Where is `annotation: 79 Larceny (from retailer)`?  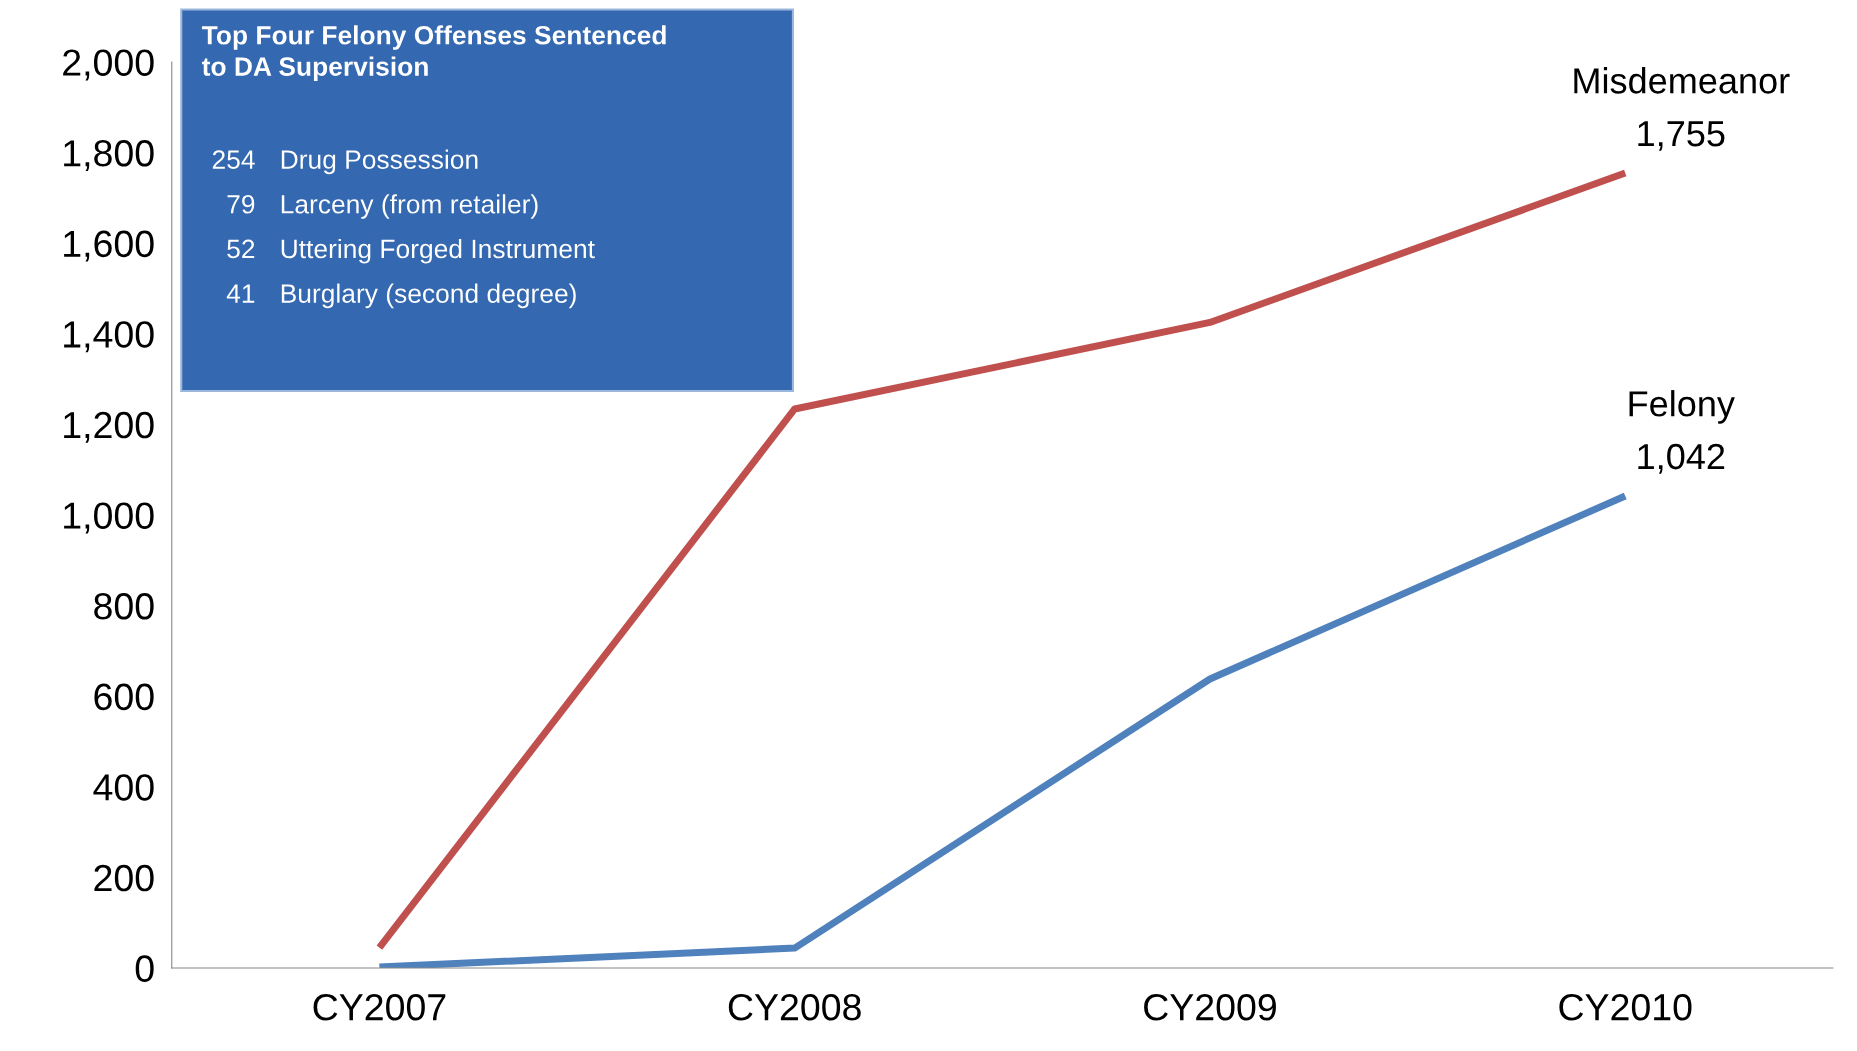 annotation: 79 Larceny (from retailer) is located at coordinates (382, 206).